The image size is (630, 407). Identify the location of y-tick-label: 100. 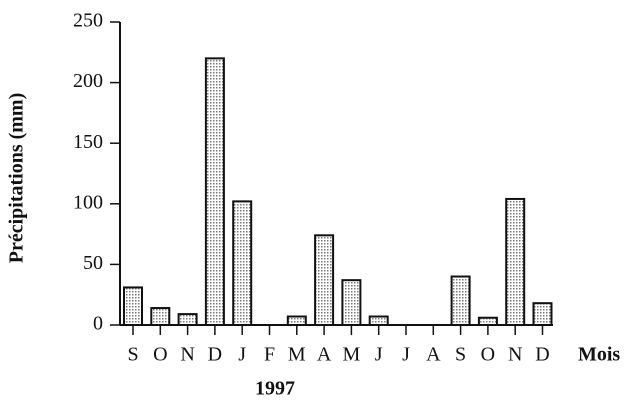
(88, 202).